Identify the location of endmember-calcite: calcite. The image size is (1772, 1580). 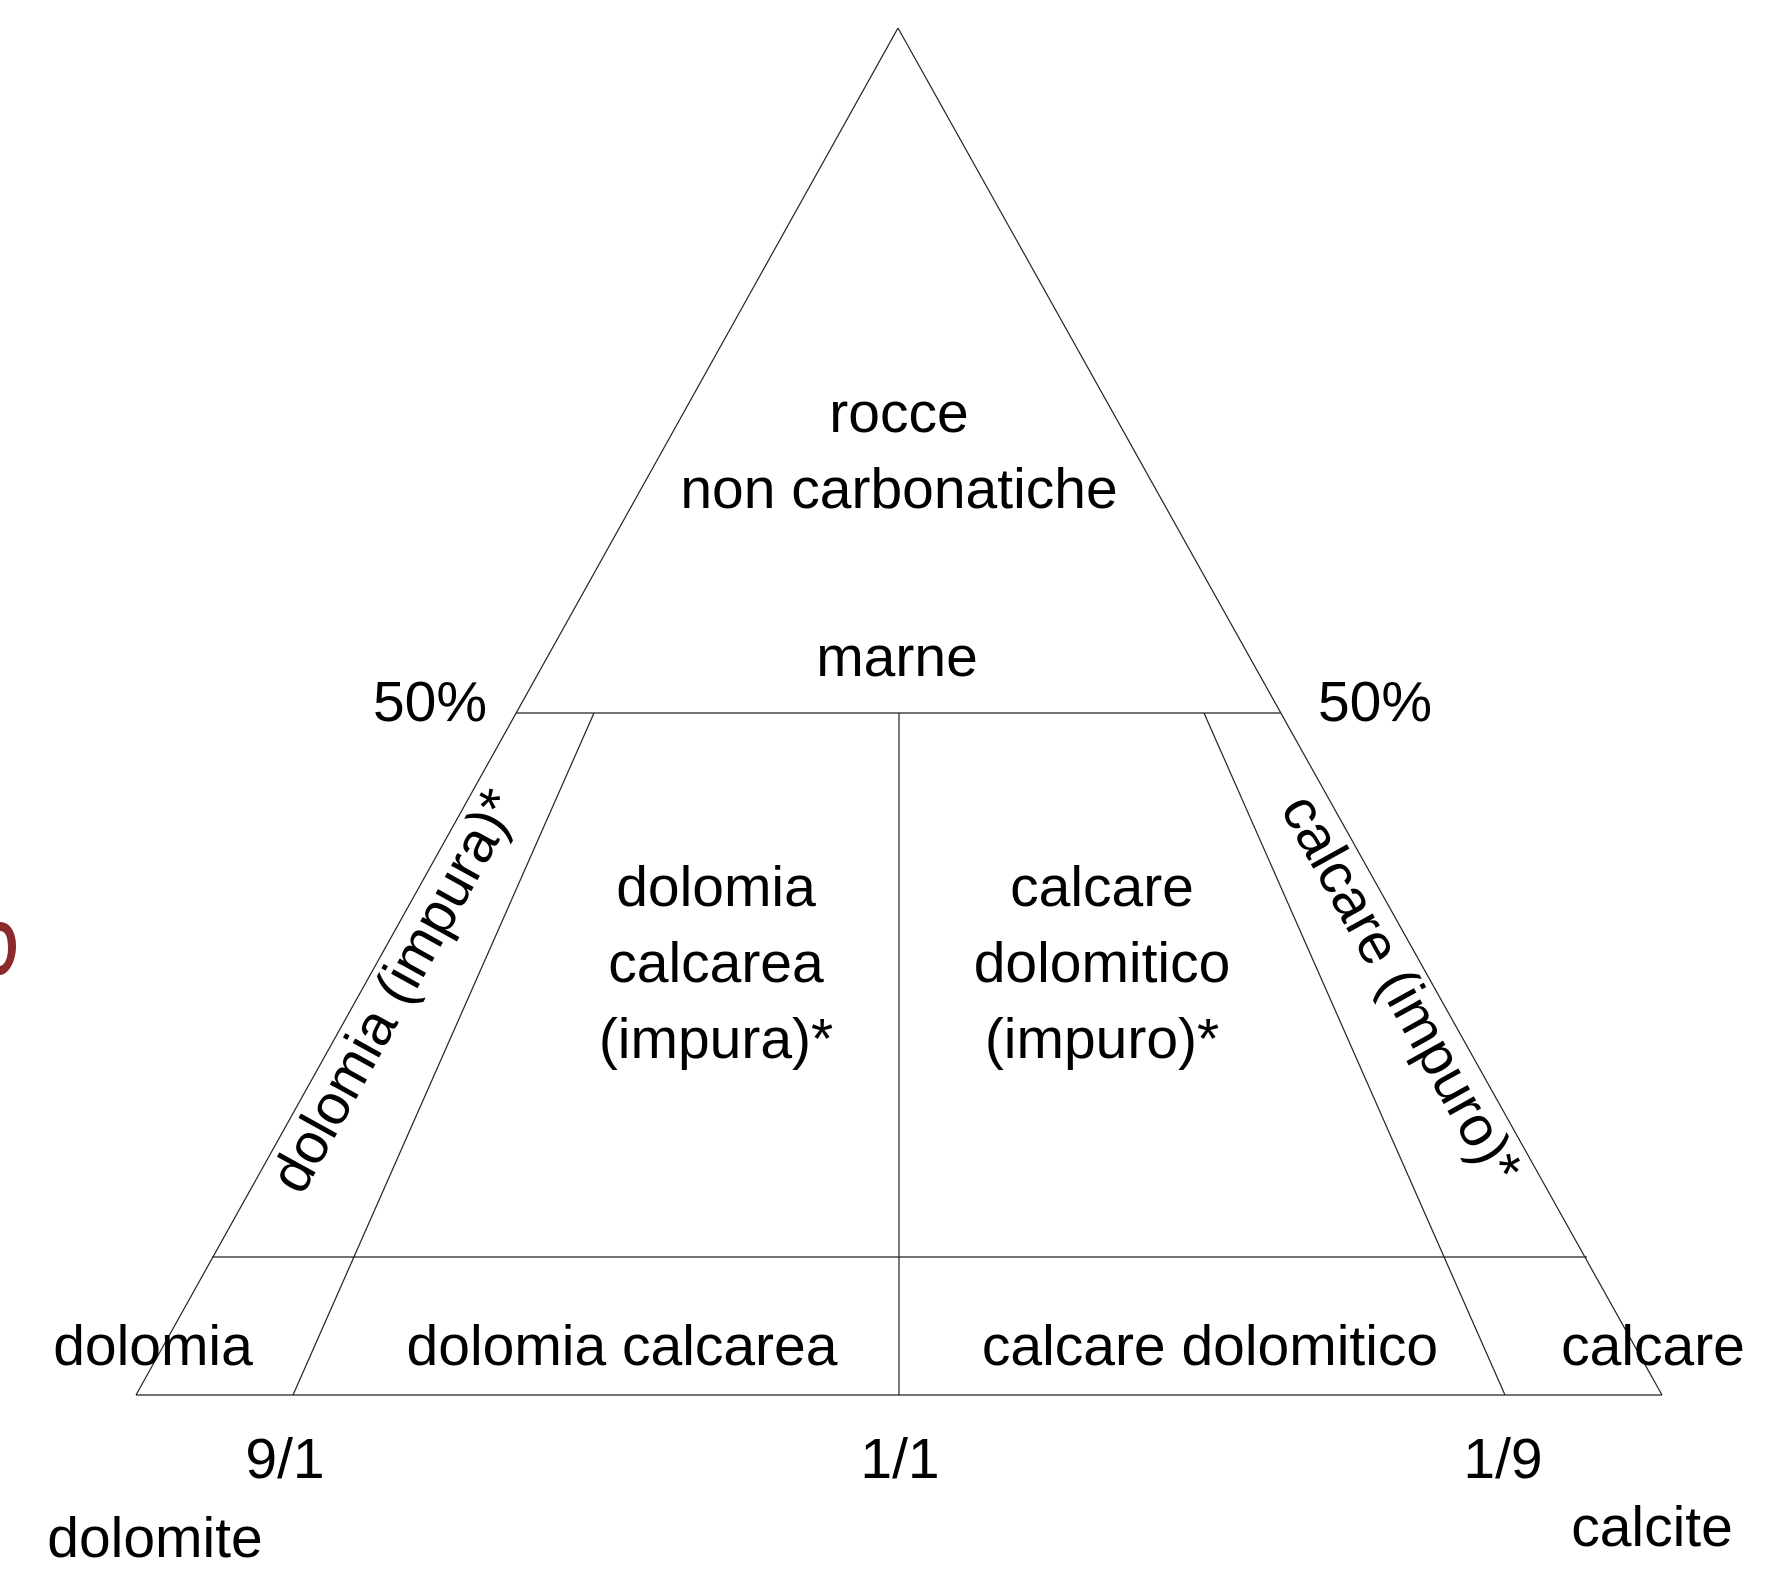
(1652, 1527).